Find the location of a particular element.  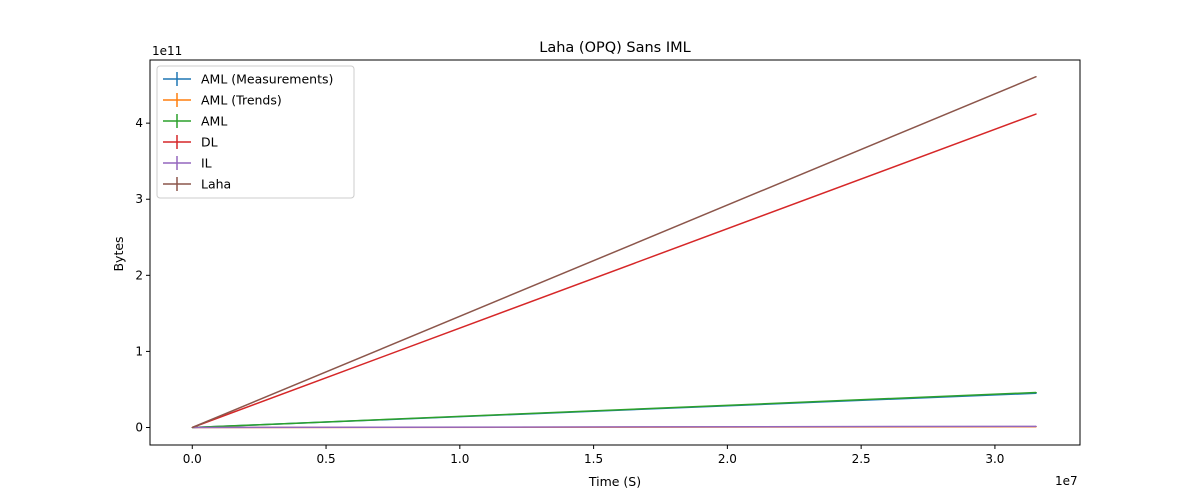

series-il is located at coordinates (614, 427).